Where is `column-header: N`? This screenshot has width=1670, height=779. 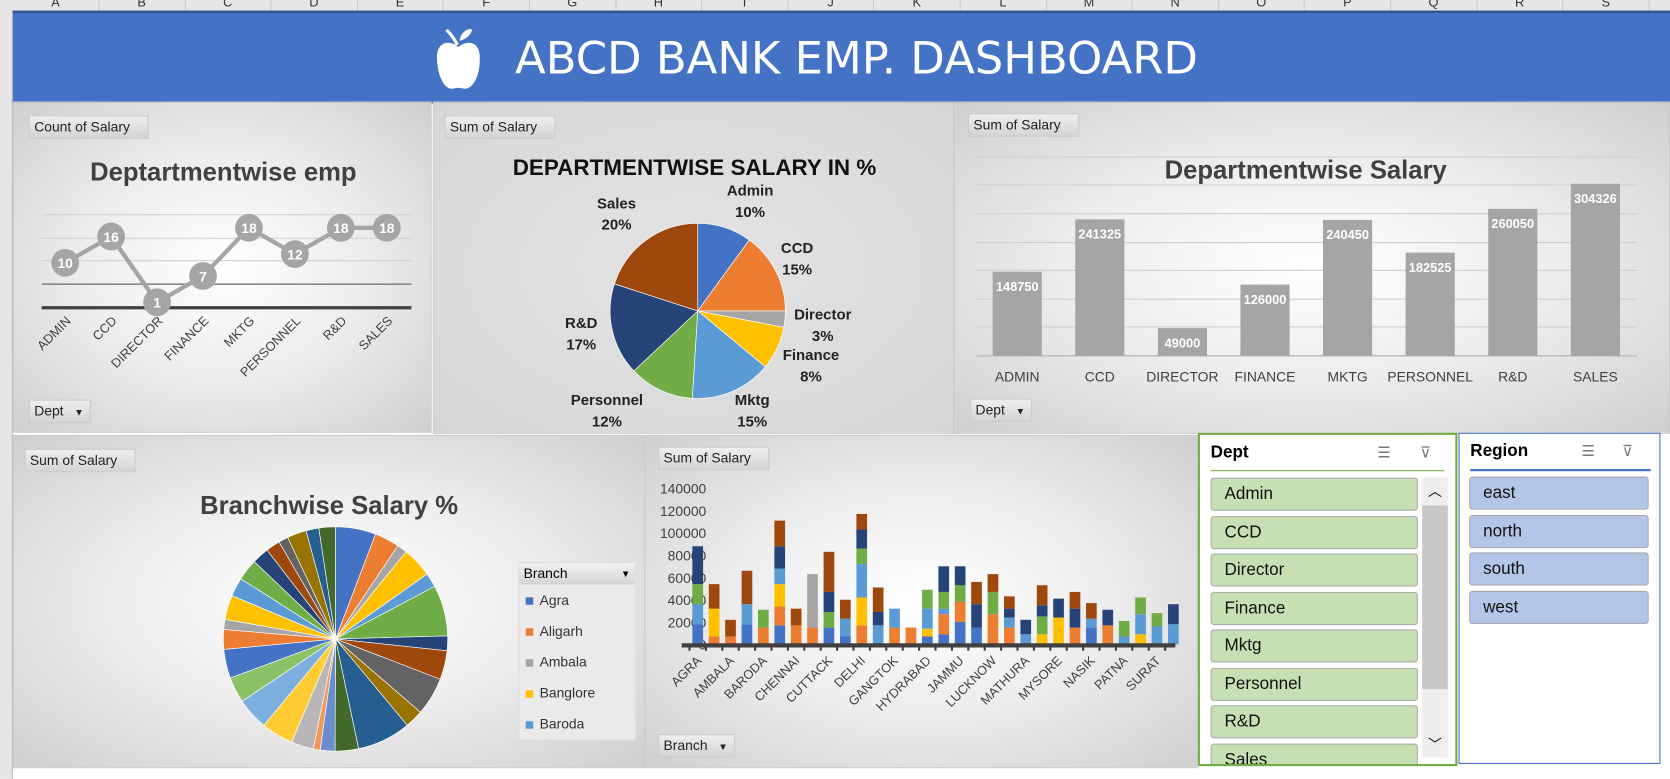
column-header: N is located at coordinates (1175, 5).